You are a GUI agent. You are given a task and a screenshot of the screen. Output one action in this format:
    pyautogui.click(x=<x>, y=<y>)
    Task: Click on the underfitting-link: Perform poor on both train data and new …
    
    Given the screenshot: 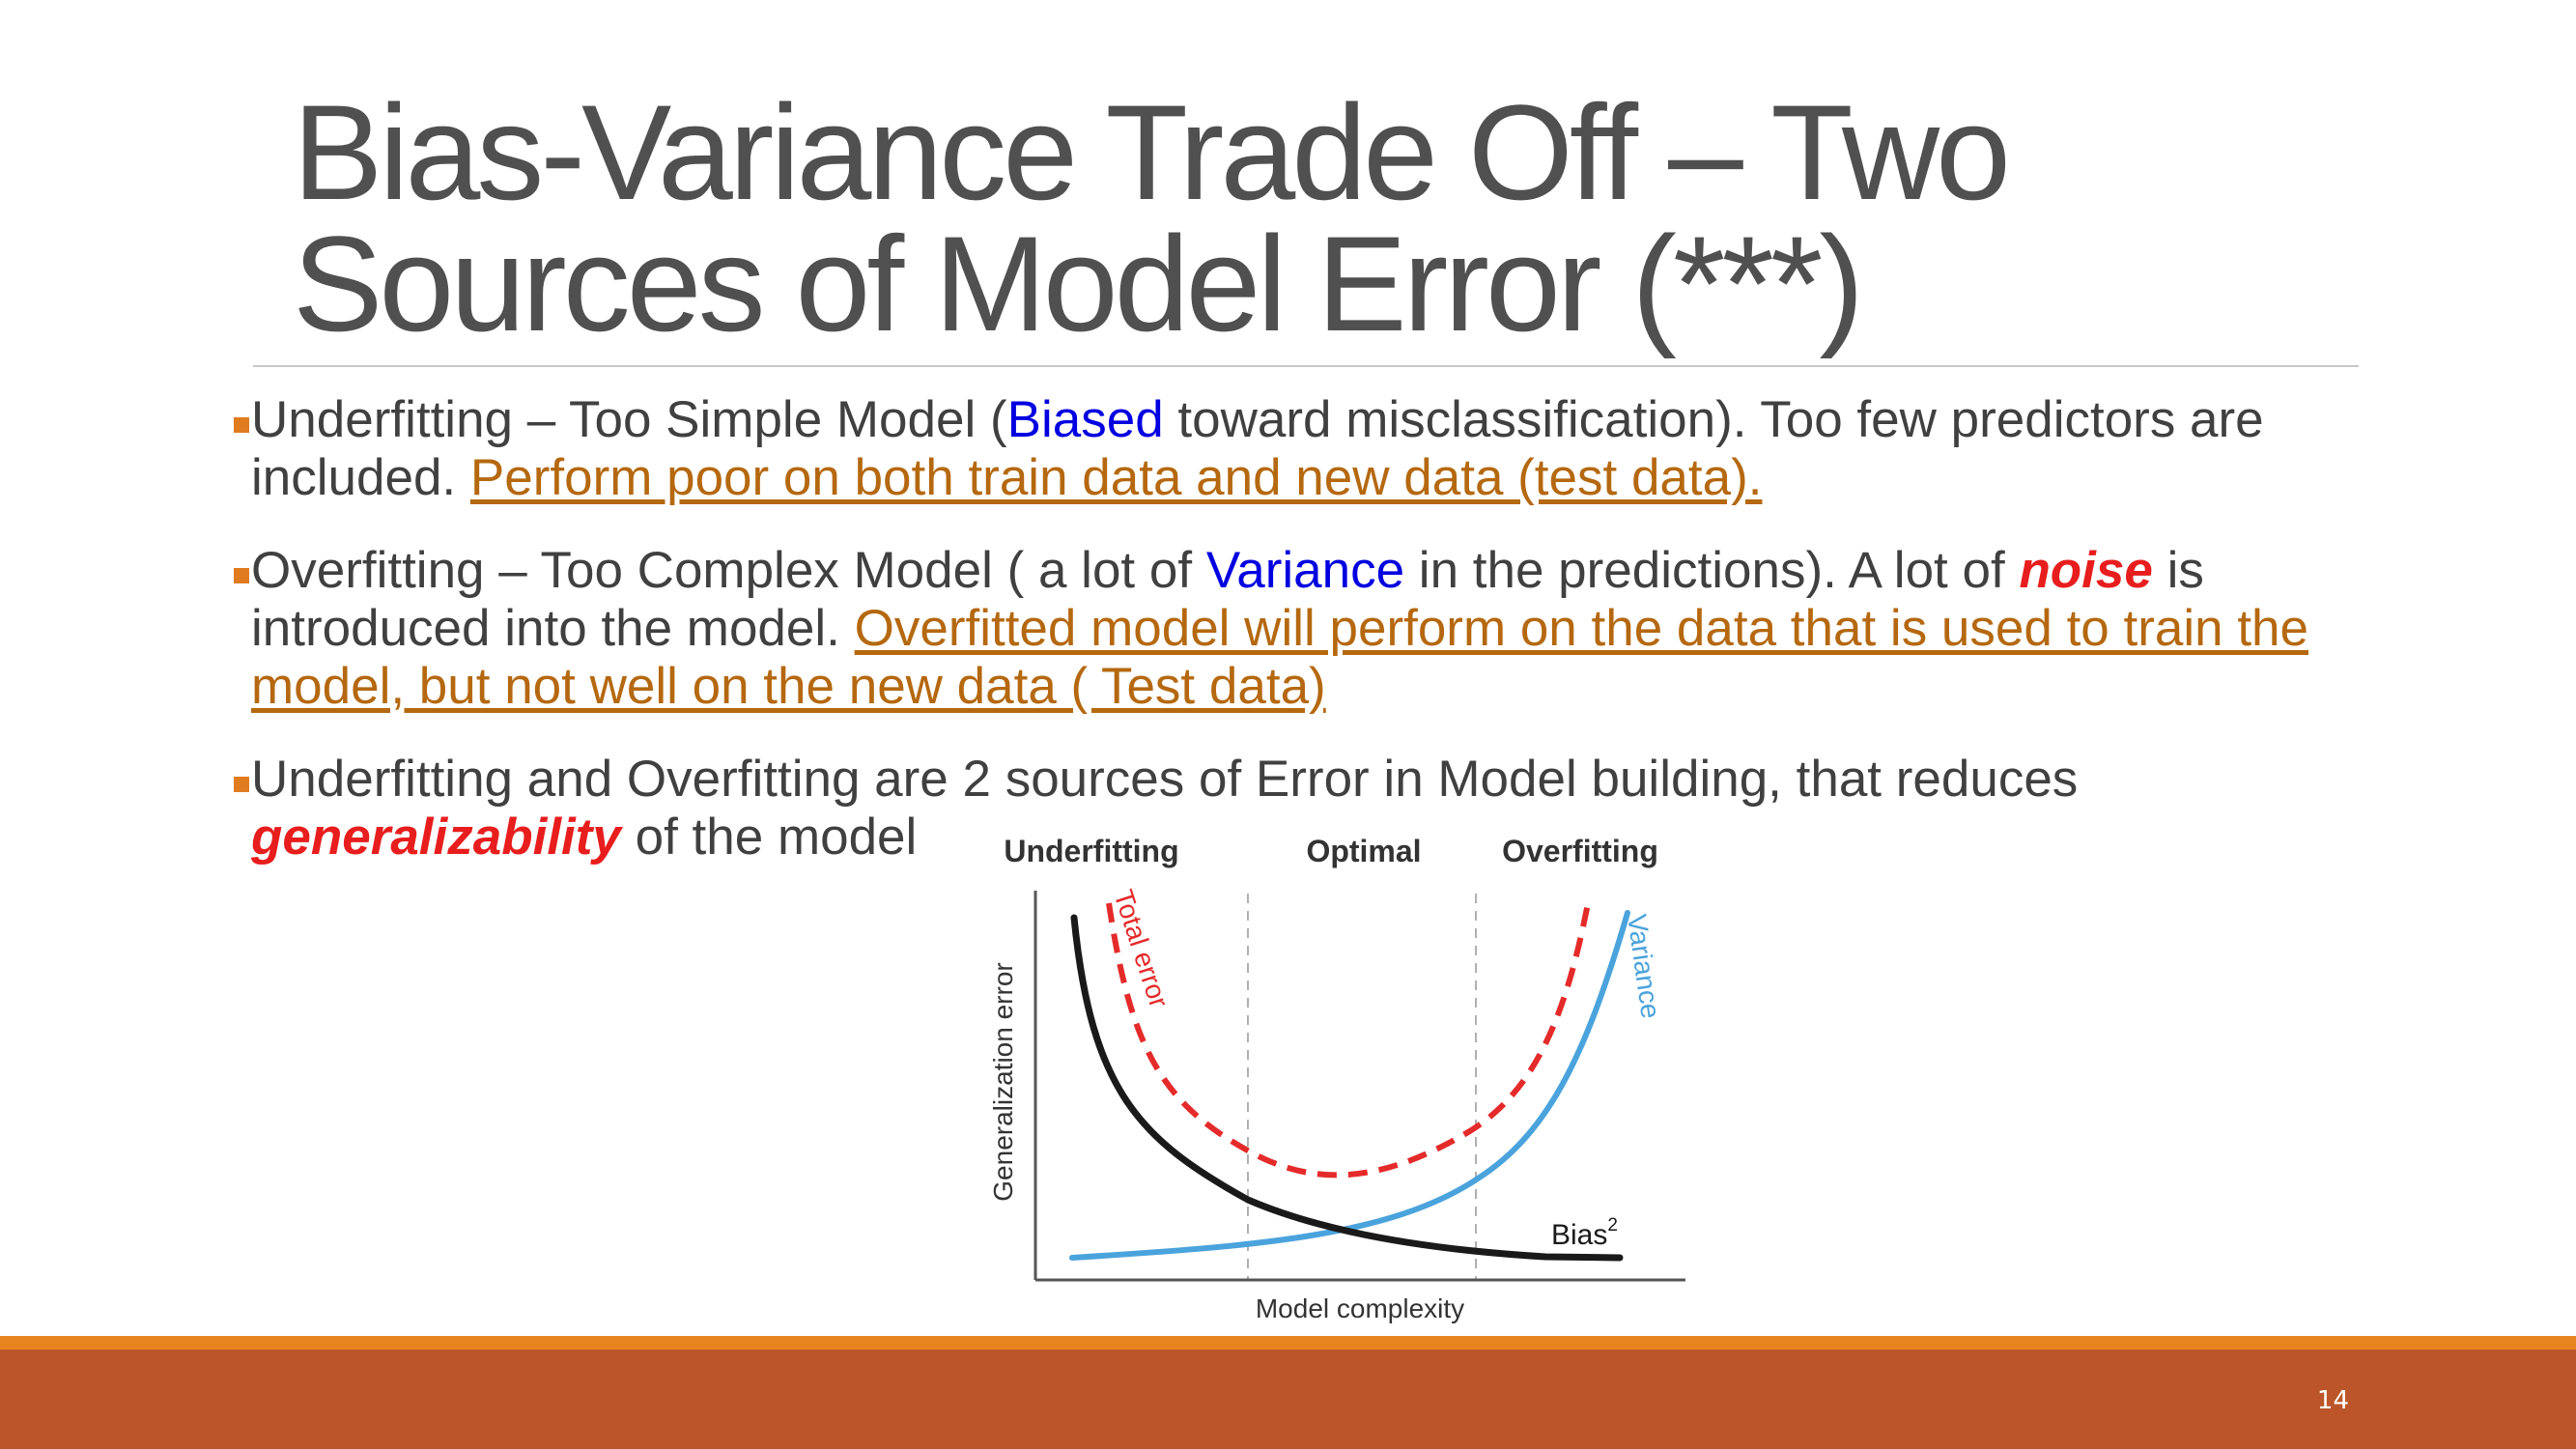 What is the action you would take?
    pyautogui.click(x=1116, y=477)
    